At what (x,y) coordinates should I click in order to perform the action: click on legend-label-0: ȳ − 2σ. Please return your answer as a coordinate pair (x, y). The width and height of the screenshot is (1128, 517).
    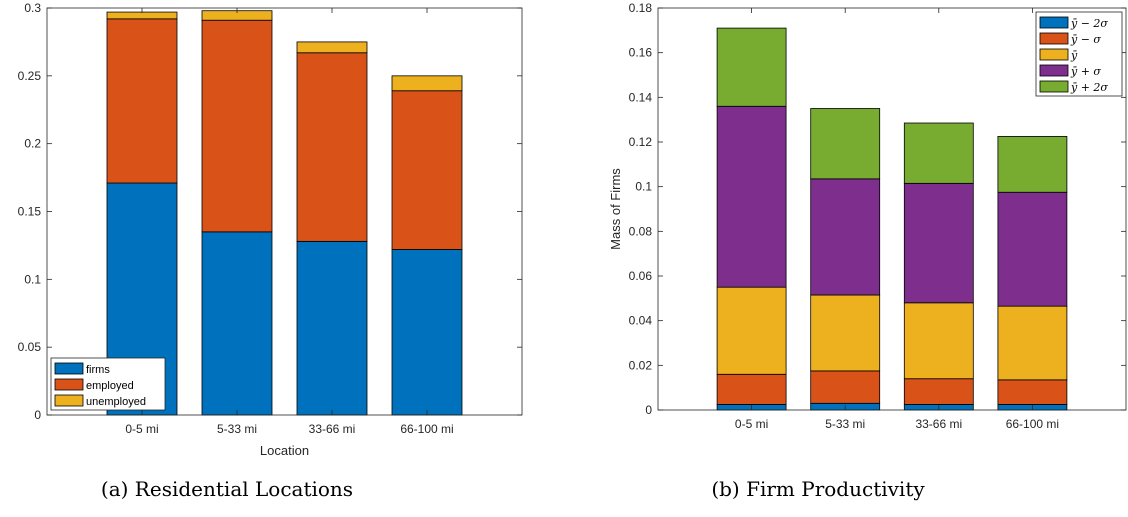
    Looking at the image, I should click on (1089, 23).